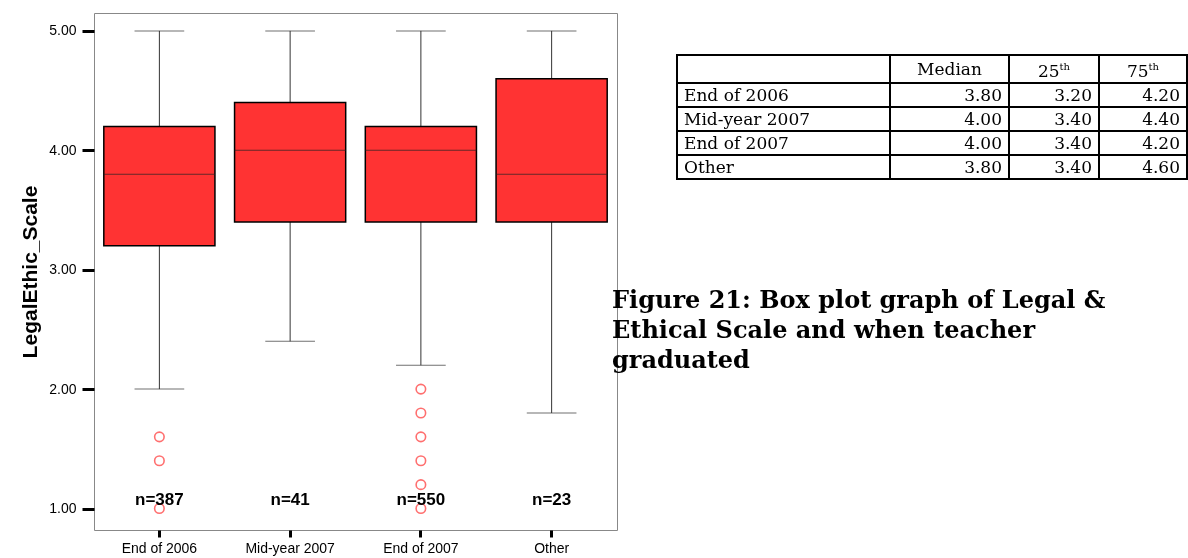 This screenshot has height=558, width=1188. Describe the element at coordinates (552, 547) in the screenshot. I see `x-tick-label: Other` at that location.